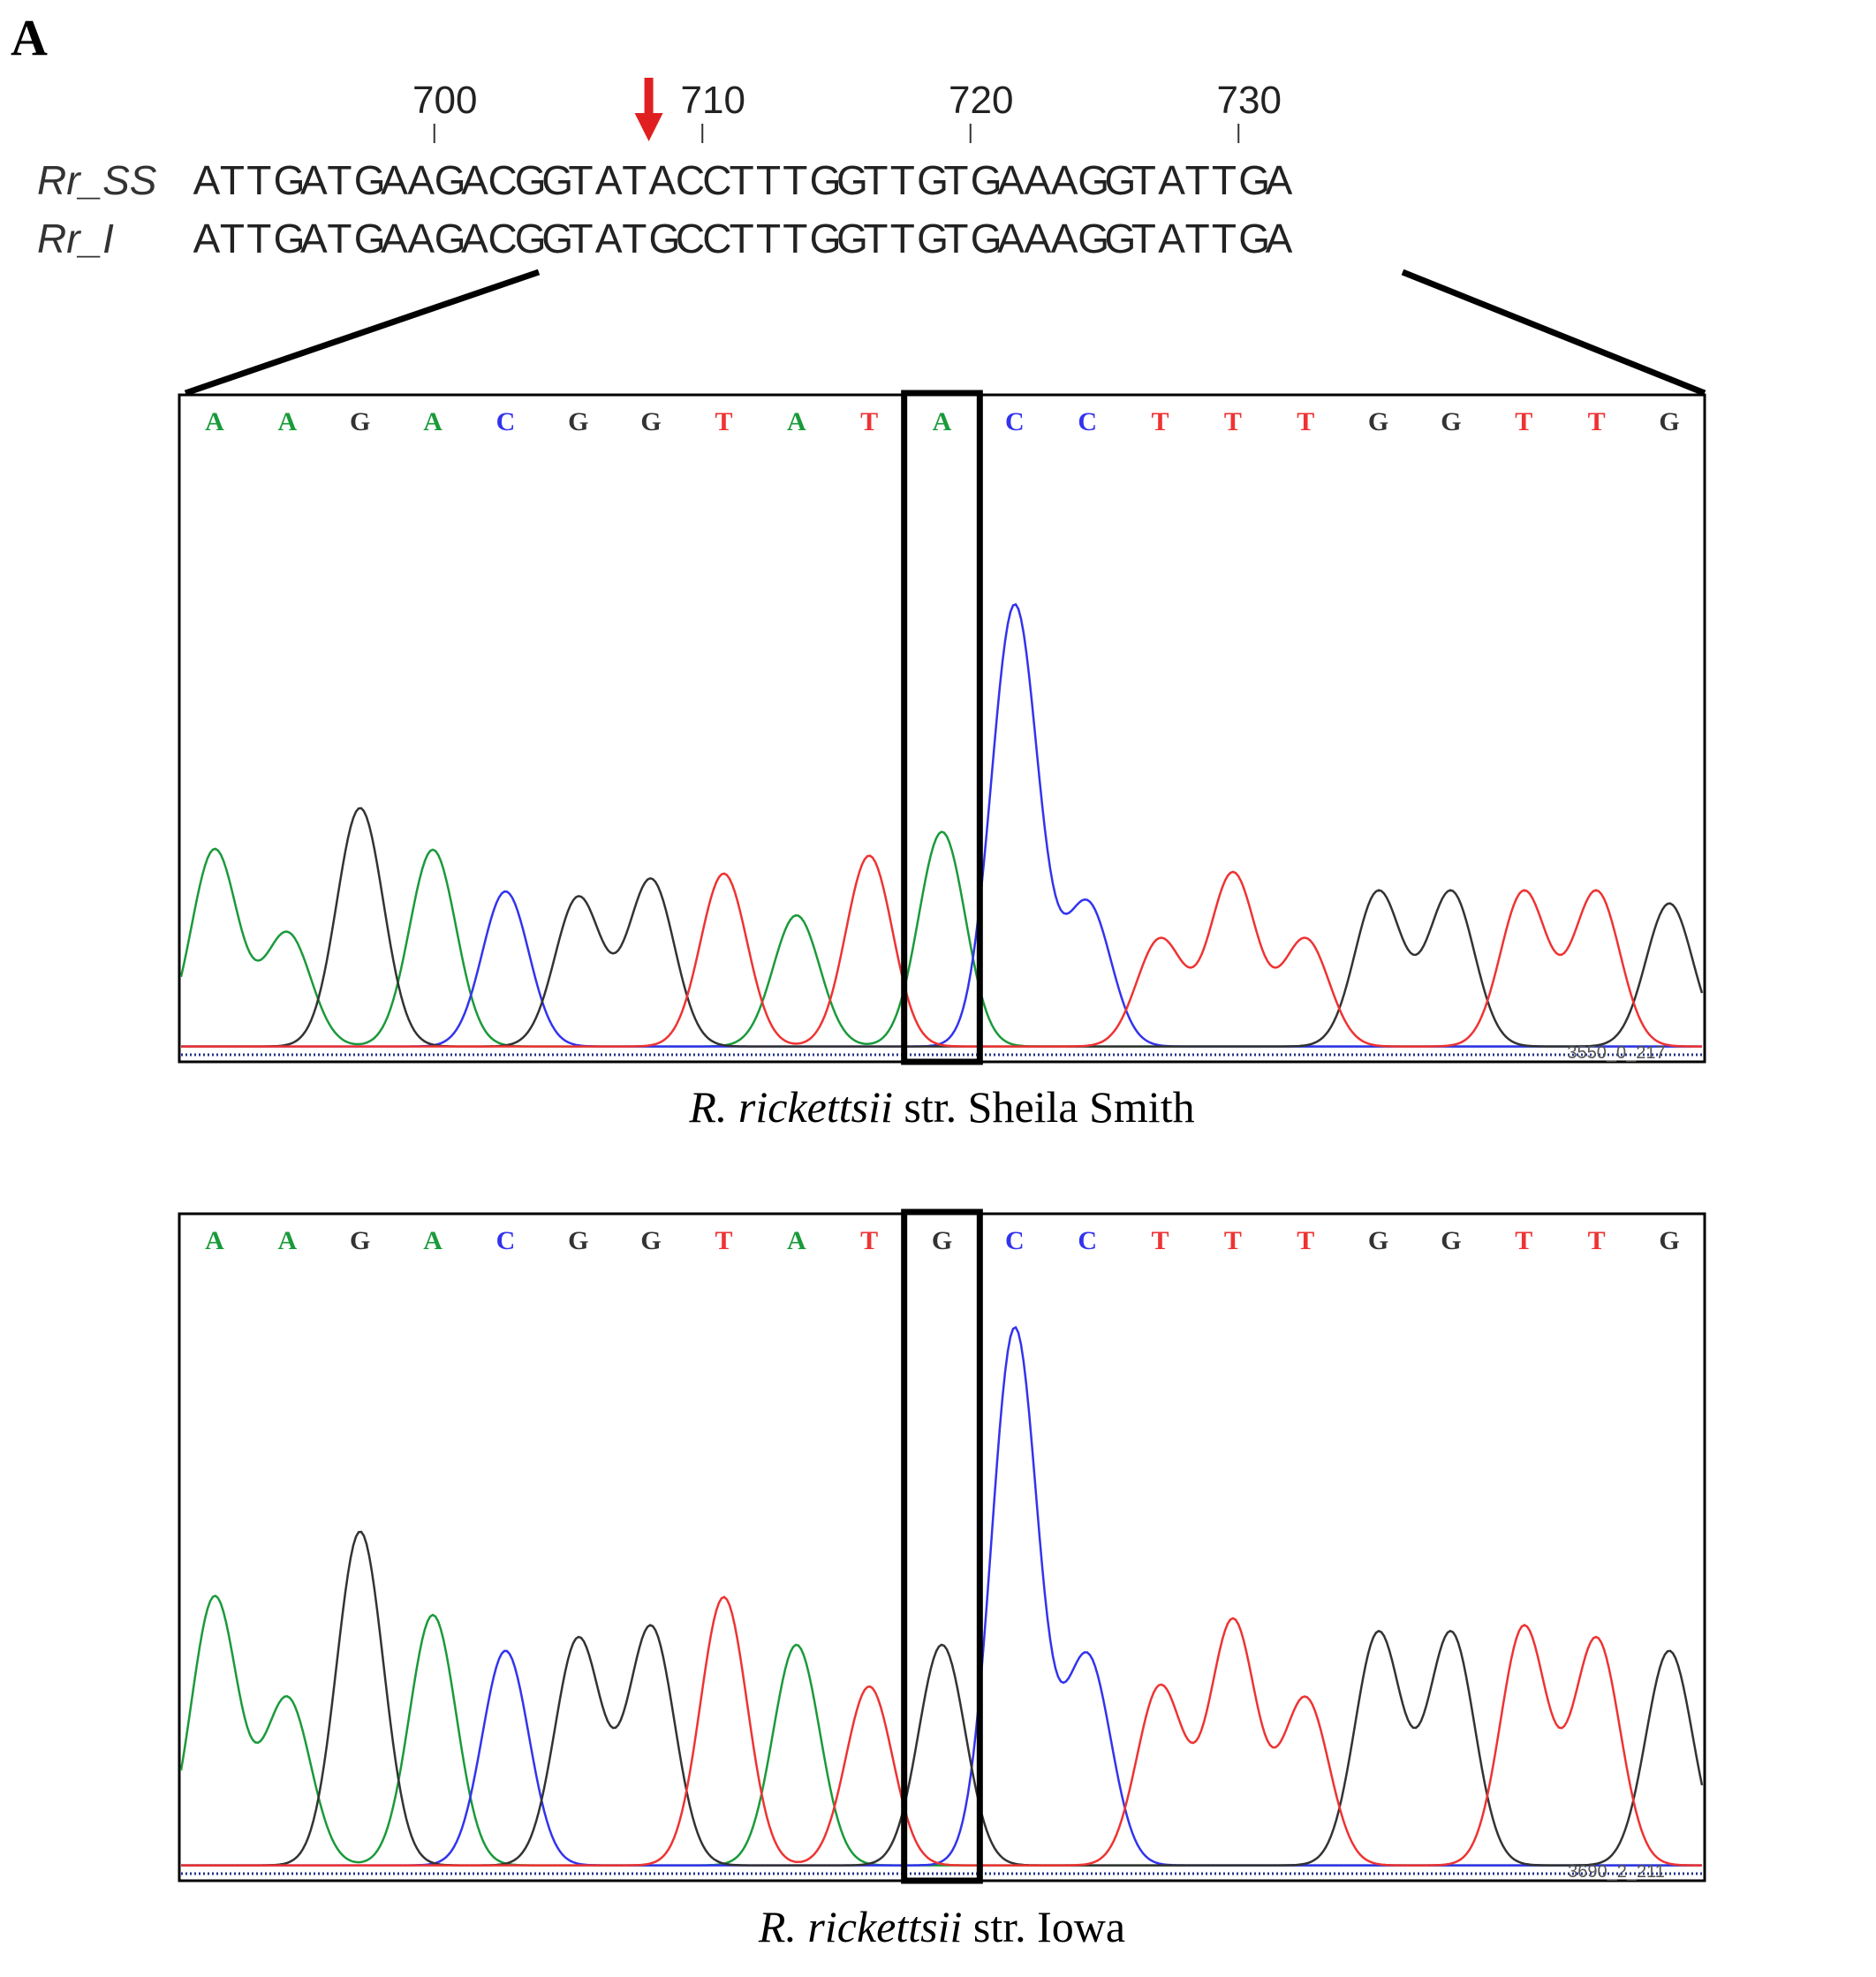 This screenshot has width=1876, height=1977. I want to click on ruler-tick-label: 710, so click(713, 101).